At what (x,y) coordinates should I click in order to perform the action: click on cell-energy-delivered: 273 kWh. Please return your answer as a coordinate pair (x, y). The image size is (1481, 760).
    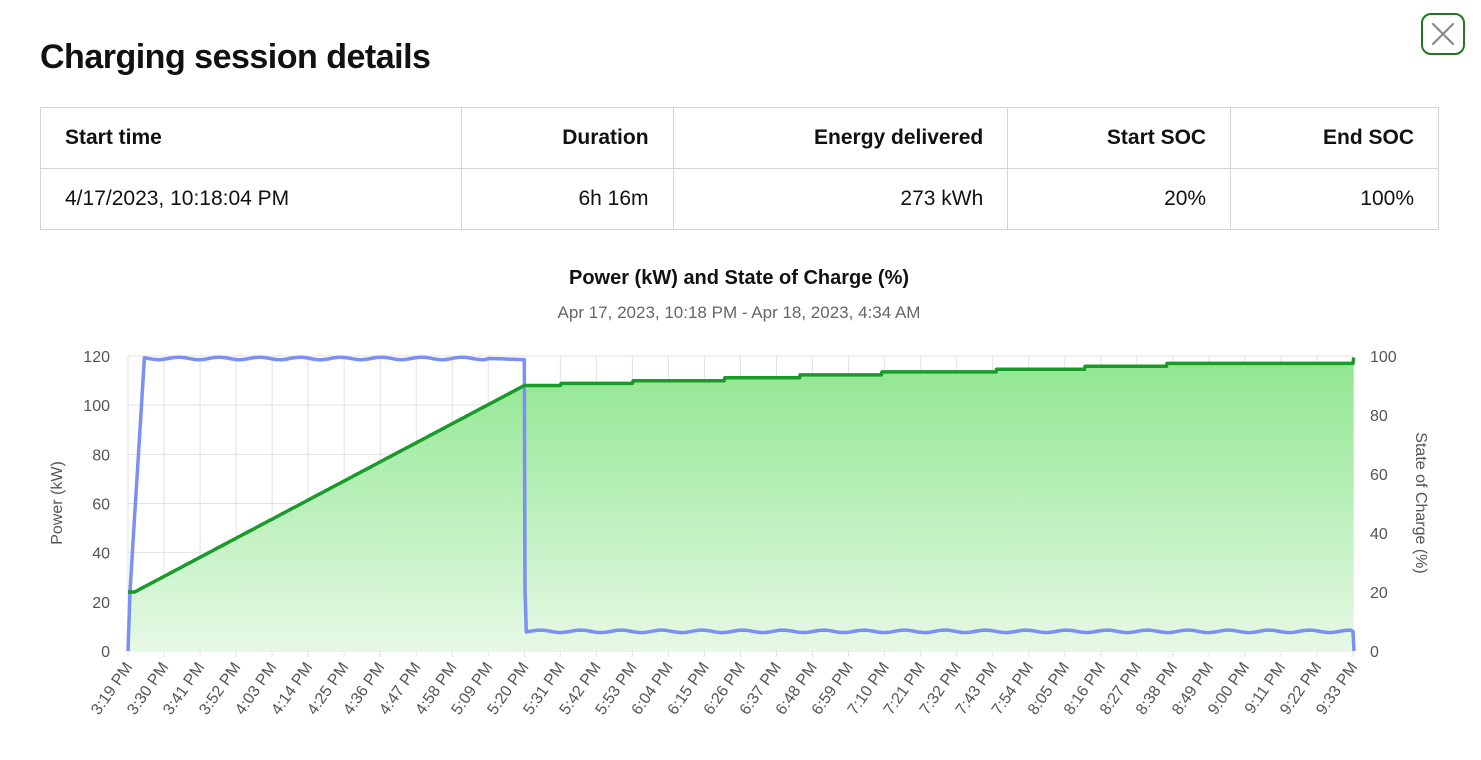
    Looking at the image, I should click on (840, 199).